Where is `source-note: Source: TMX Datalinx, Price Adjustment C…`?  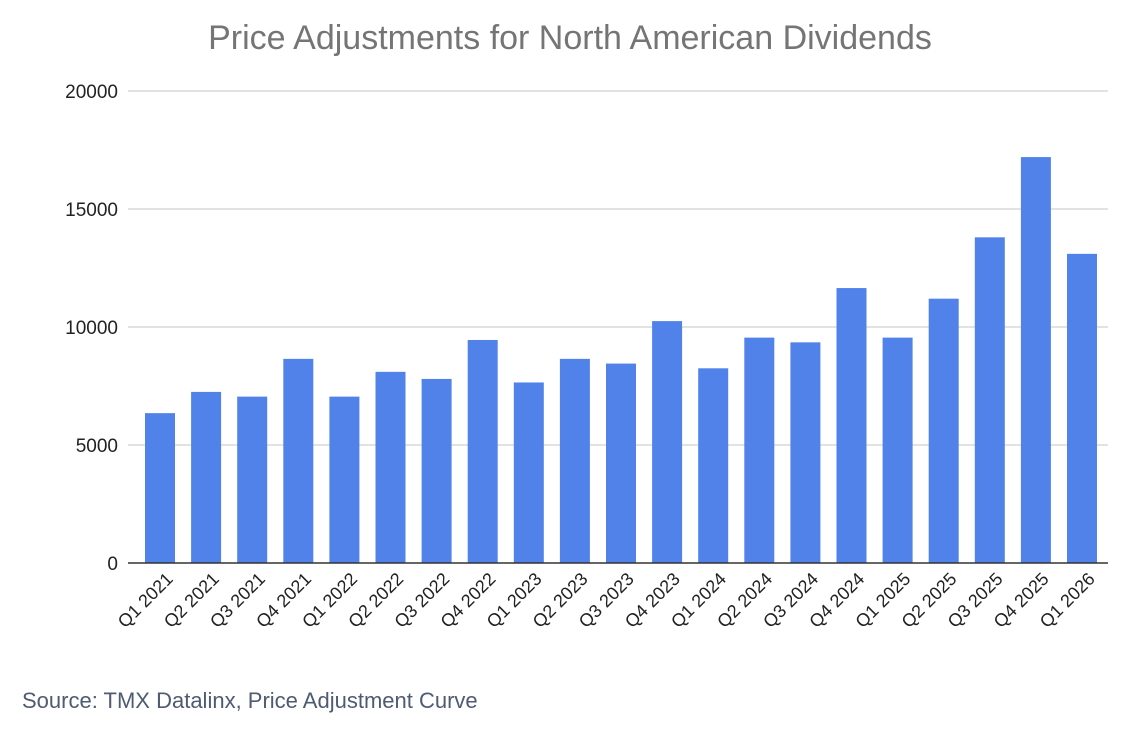
source-note: Source: TMX Datalinx, Price Adjustment C… is located at coordinates (250, 700).